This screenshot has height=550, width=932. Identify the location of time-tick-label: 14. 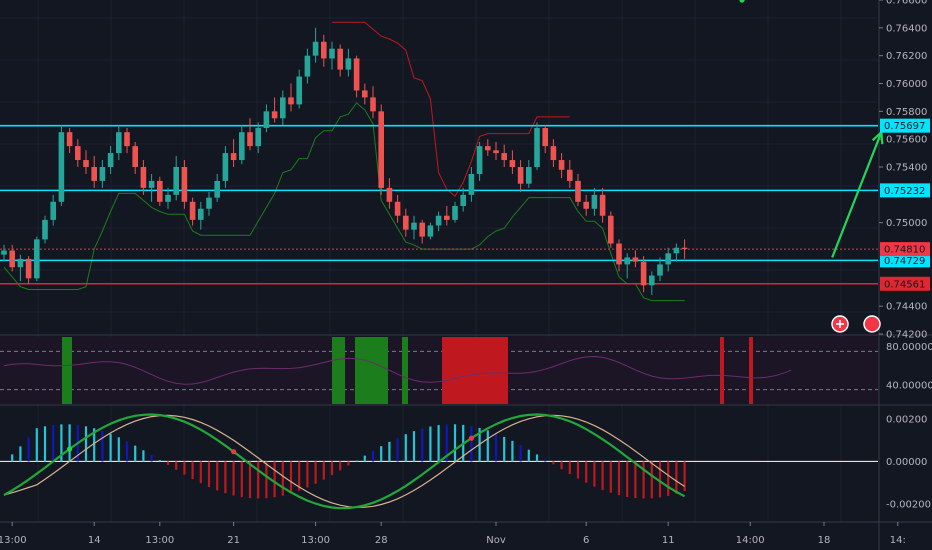
(94, 540).